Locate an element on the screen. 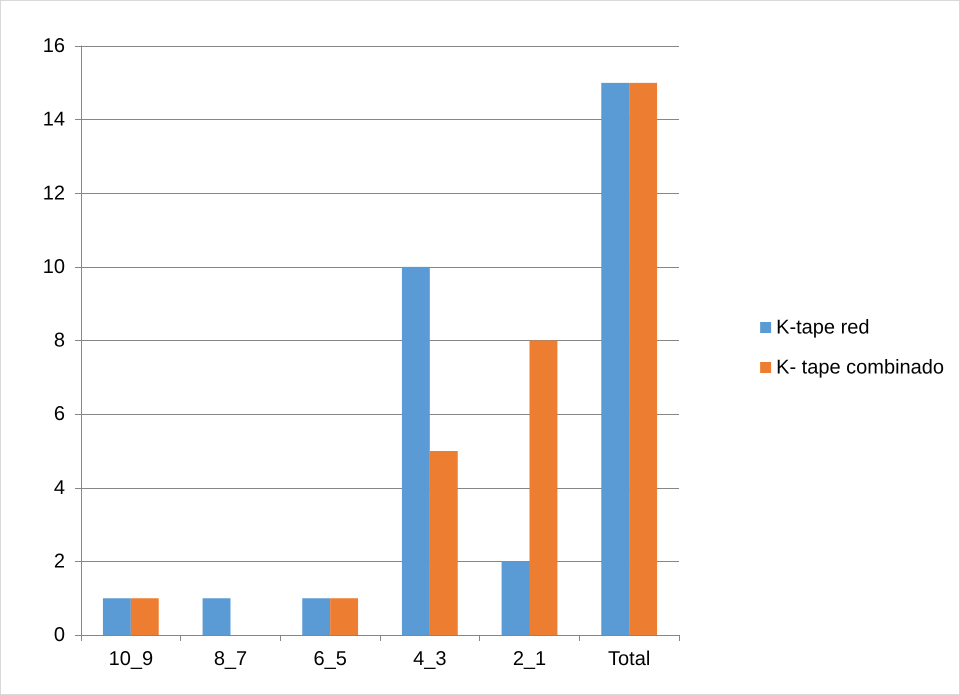 The width and height of the screenshot is (960, 695). x-tick-label: Total is located at coordinates (629, 659).